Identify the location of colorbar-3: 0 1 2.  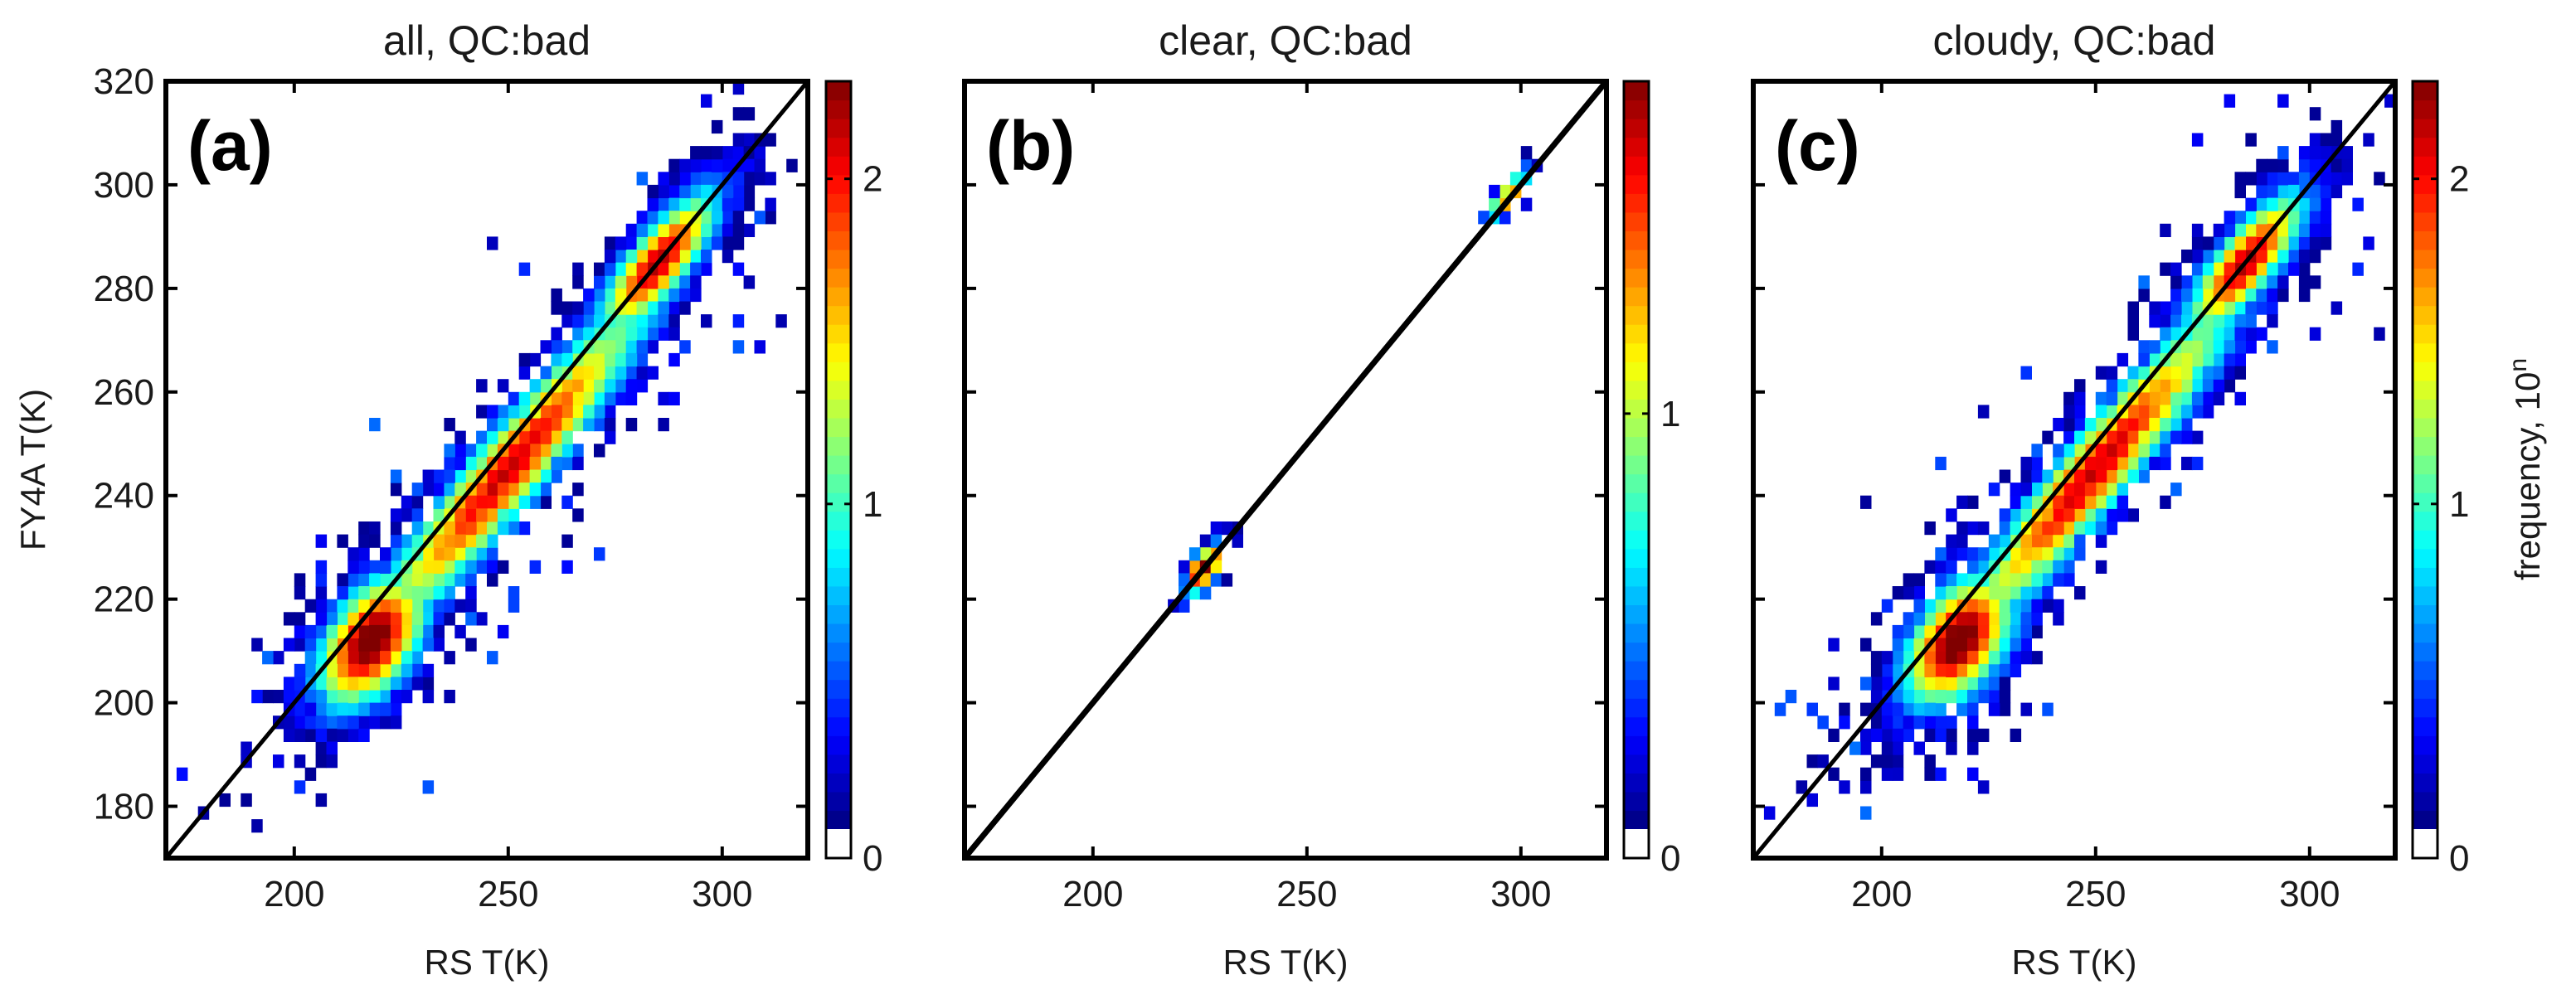
(2440, 480).